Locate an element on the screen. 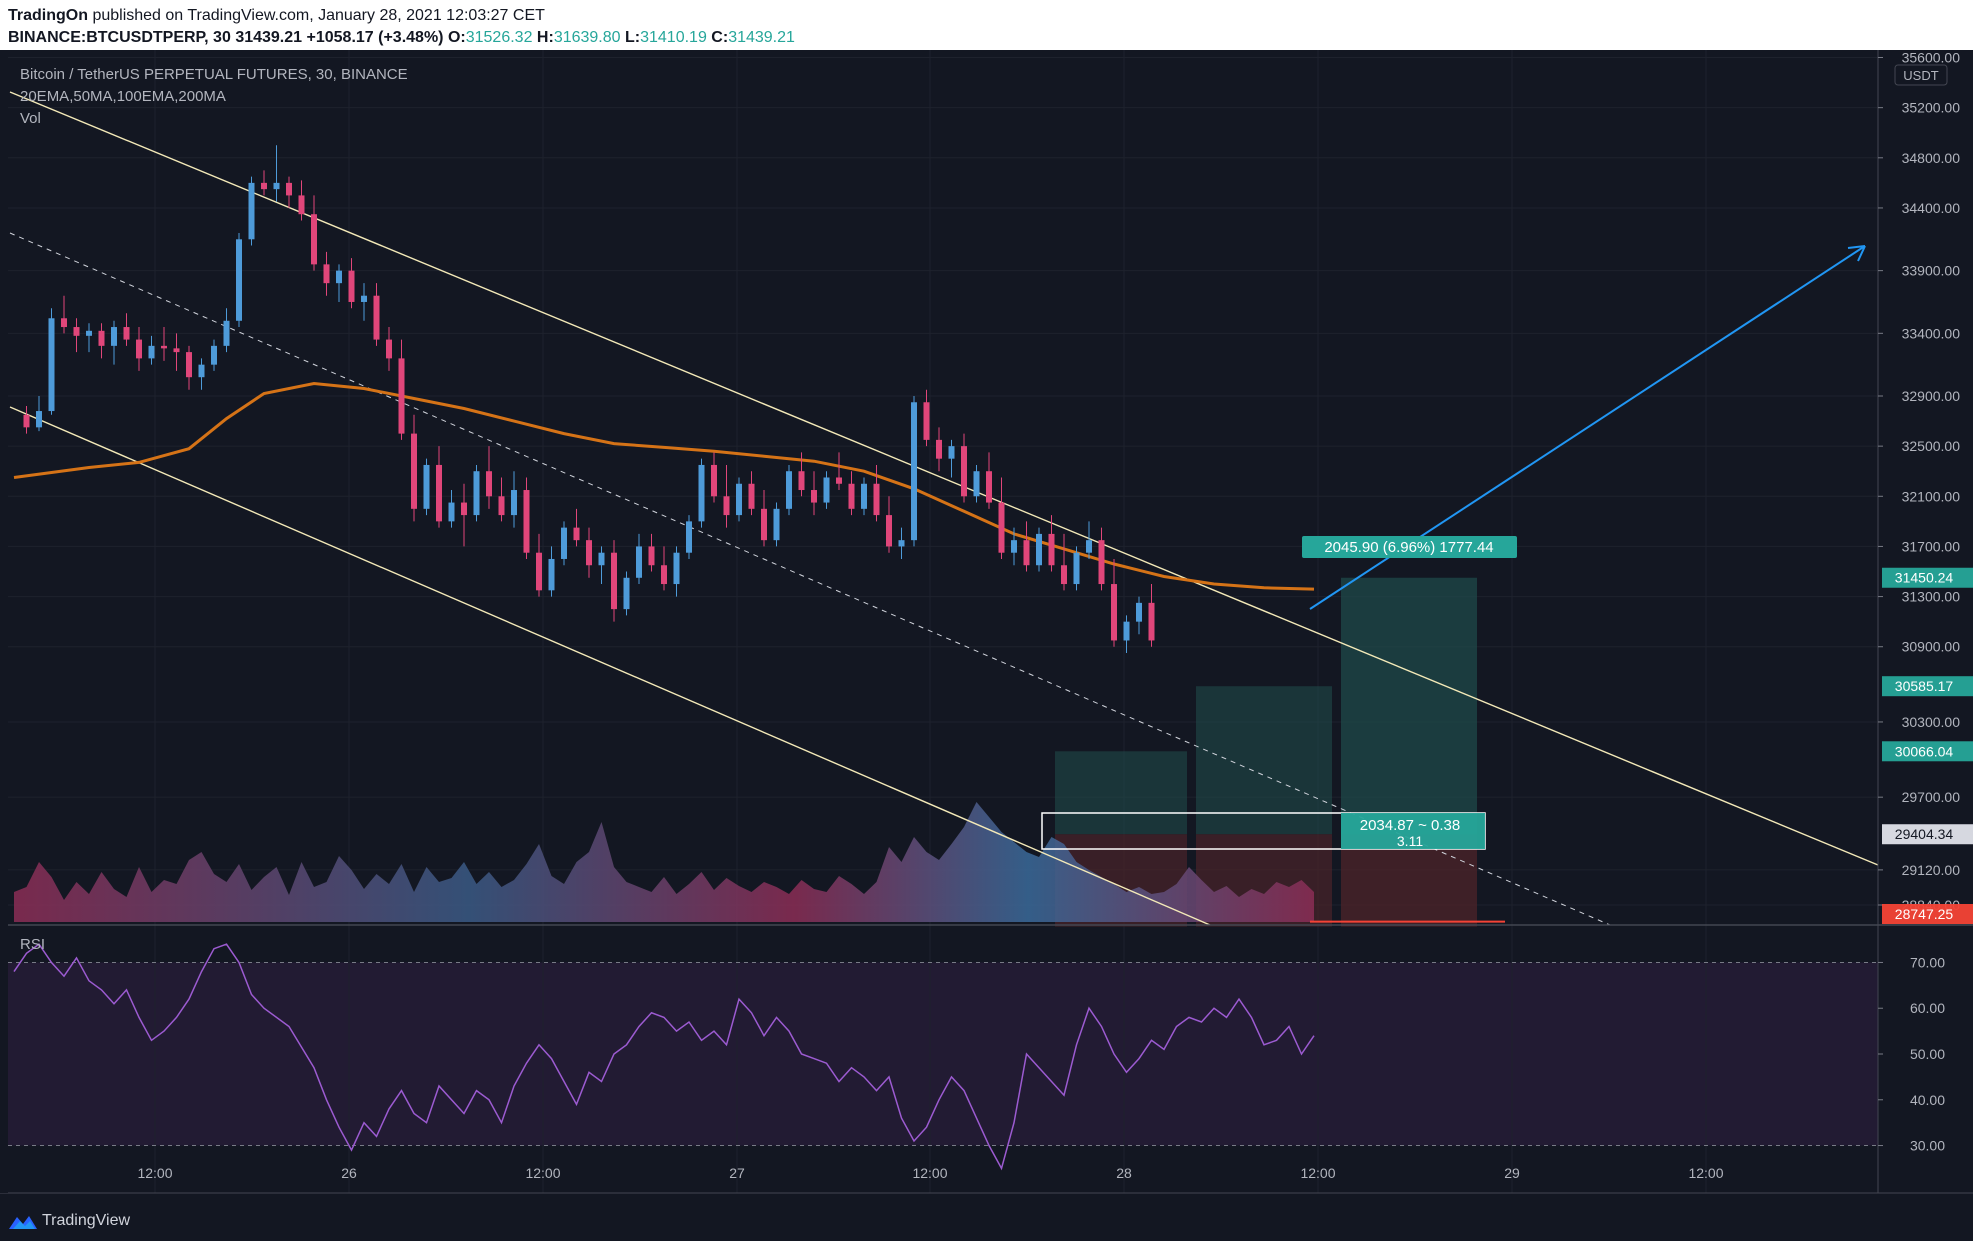 The height and width of the screenshot is (1241, 1973). currency-badge is located at coordinates (1921, 75).